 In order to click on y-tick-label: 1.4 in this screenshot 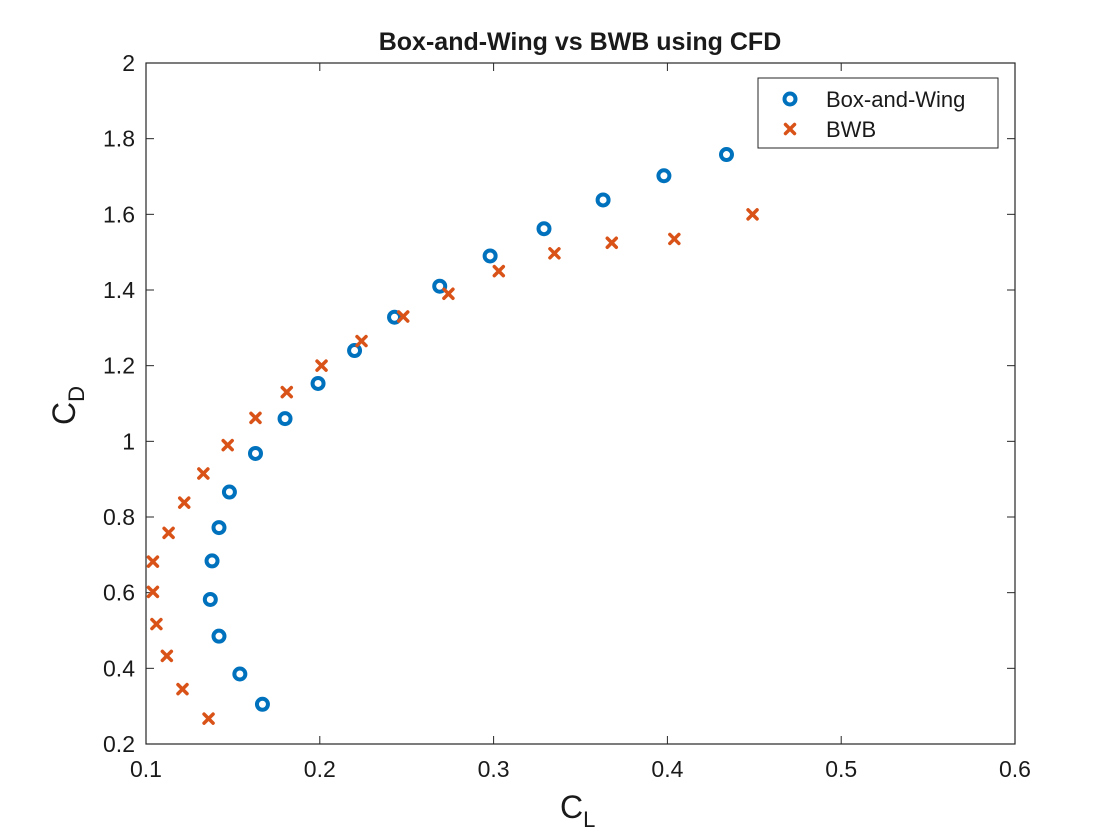, I will do `click(119, 290)`.